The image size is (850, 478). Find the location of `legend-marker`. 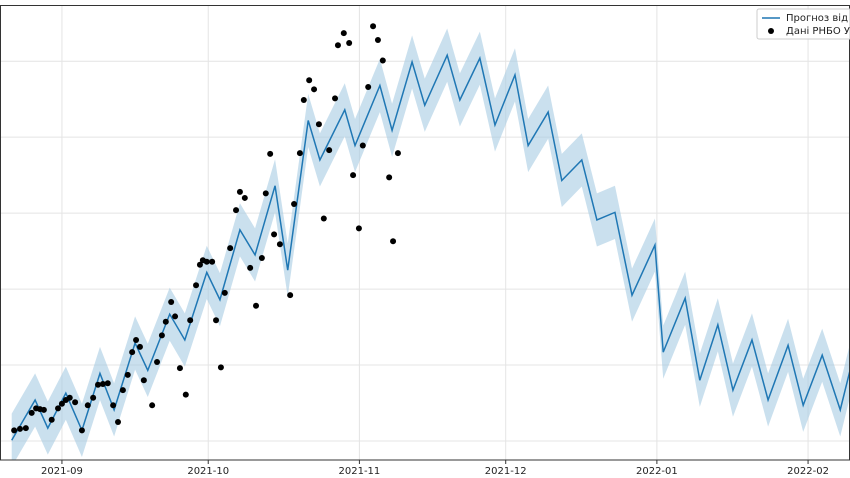

legend-marker is located at coordinates (771, 31).